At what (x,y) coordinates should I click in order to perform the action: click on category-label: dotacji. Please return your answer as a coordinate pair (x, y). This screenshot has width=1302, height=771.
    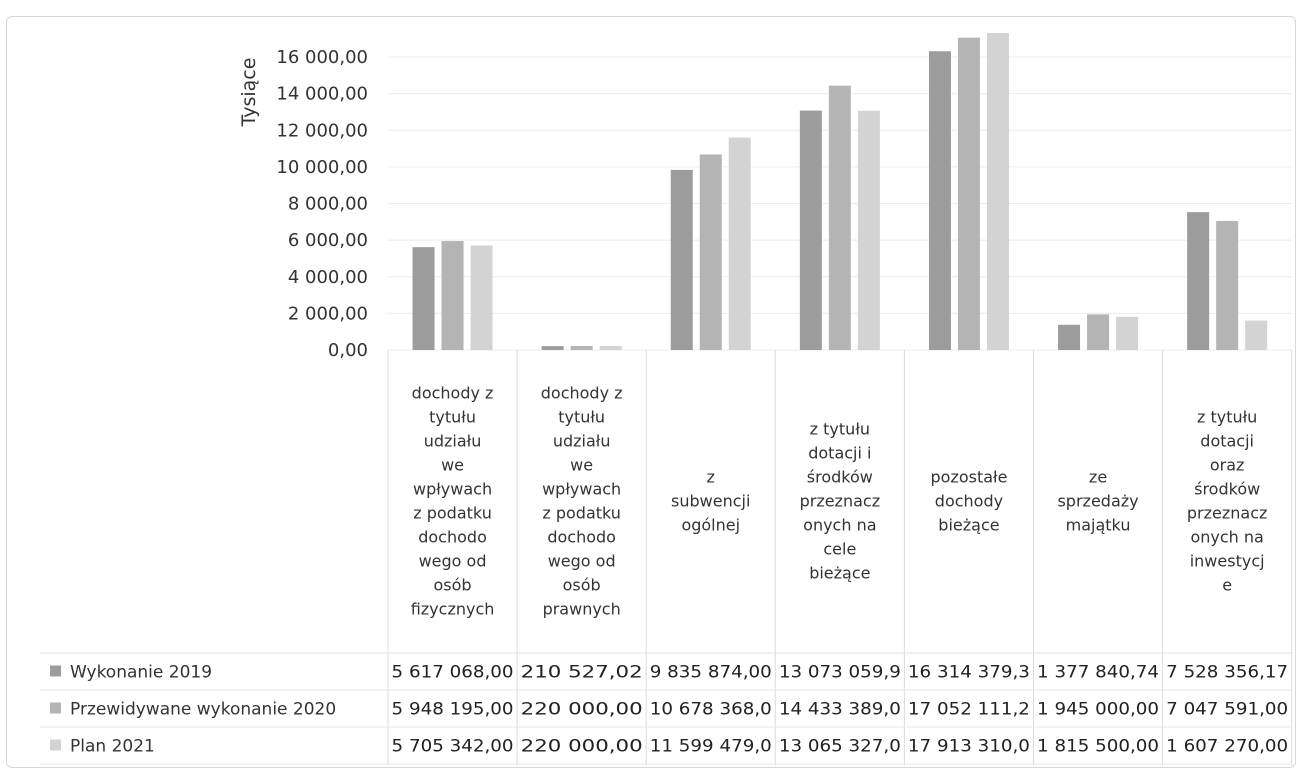
    Looking at the image, I should click on (1227, 441).